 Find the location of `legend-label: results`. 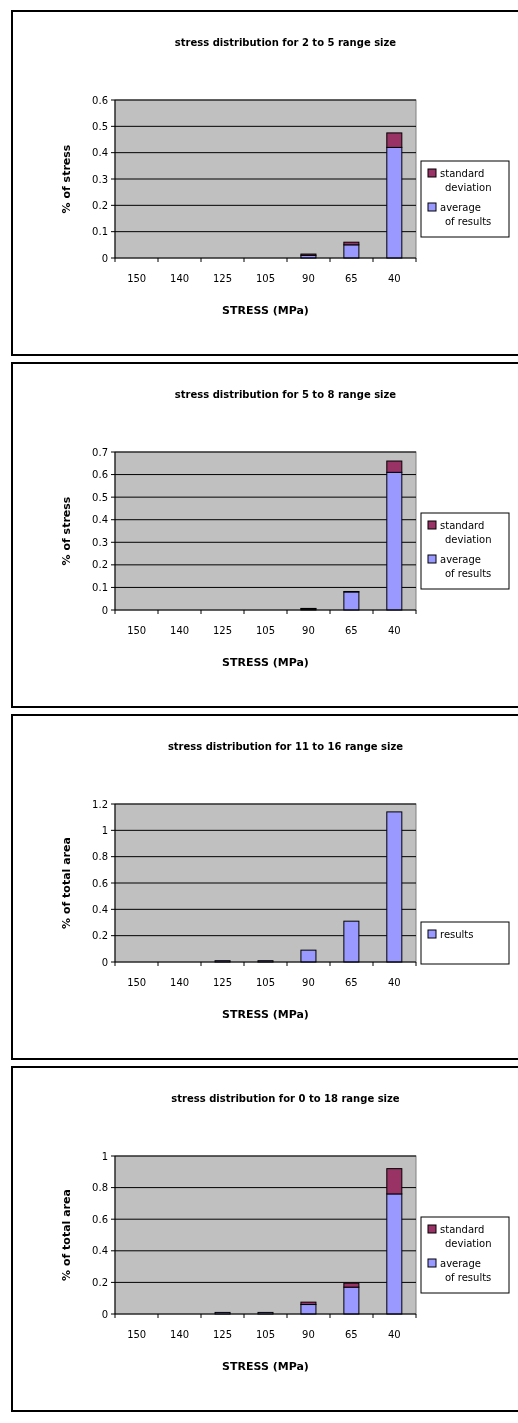

legend-label: results is located at coordinates (457, 934).